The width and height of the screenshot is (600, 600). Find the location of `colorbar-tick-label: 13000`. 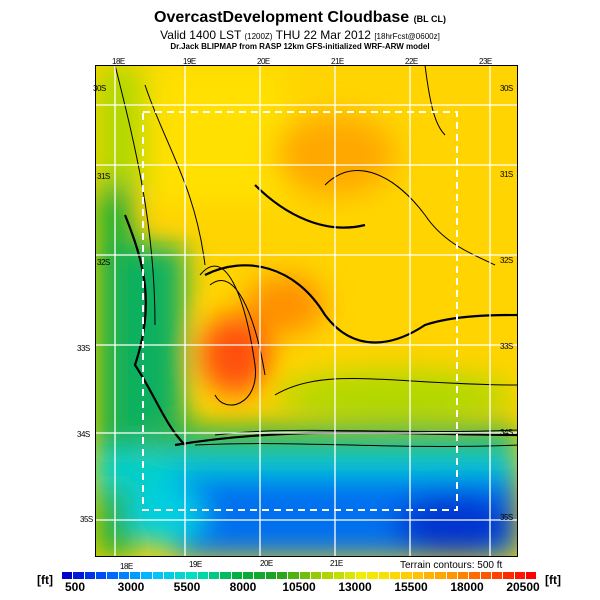

colorbar-tick-label: 13000 is located at coordinates (355, 587).